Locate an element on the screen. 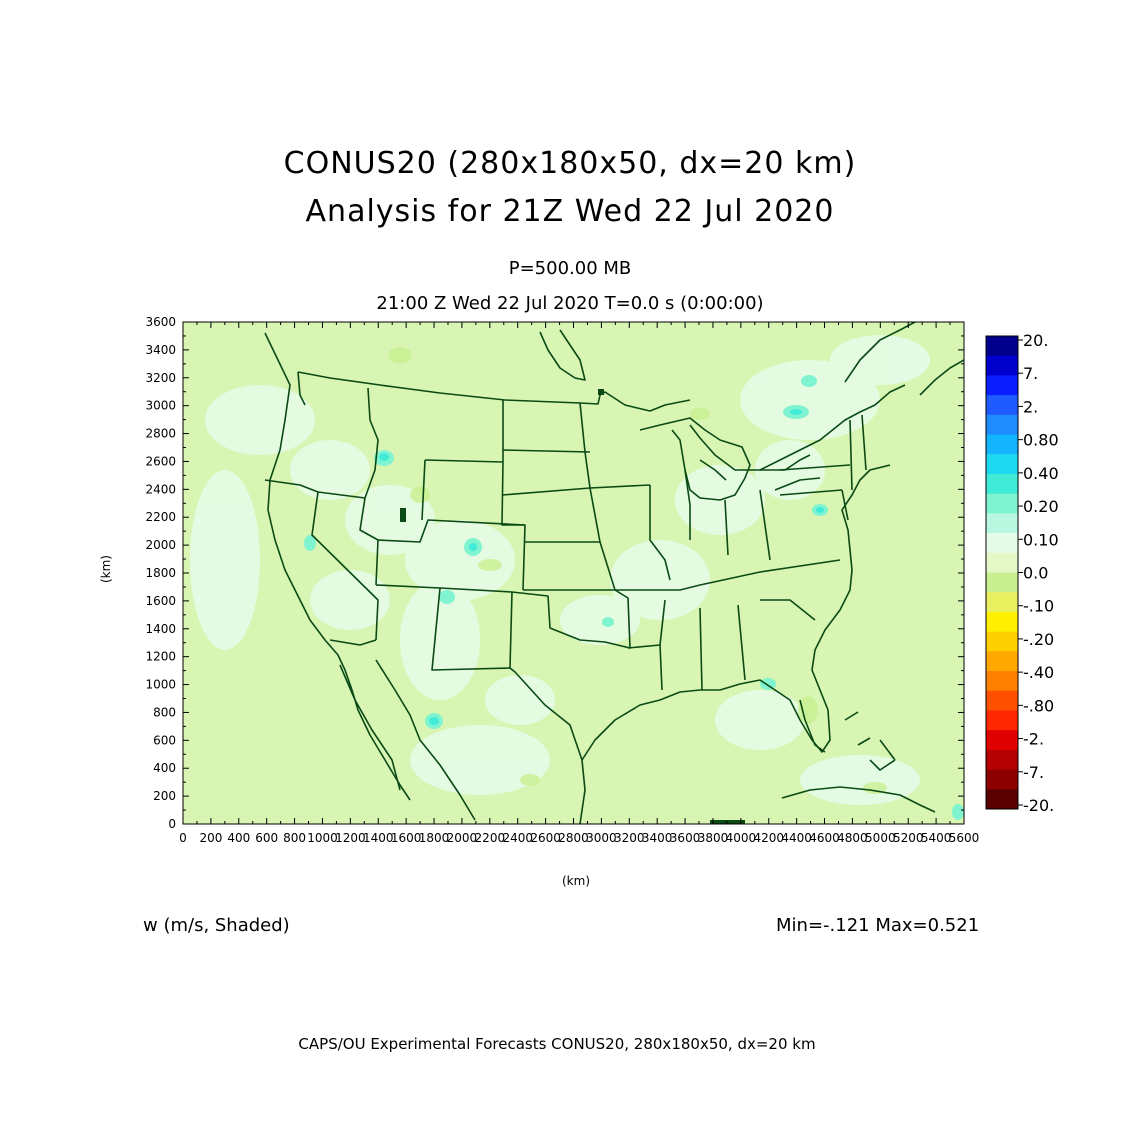  x-tick-label: 5400 is located at coordinates (936, 838).